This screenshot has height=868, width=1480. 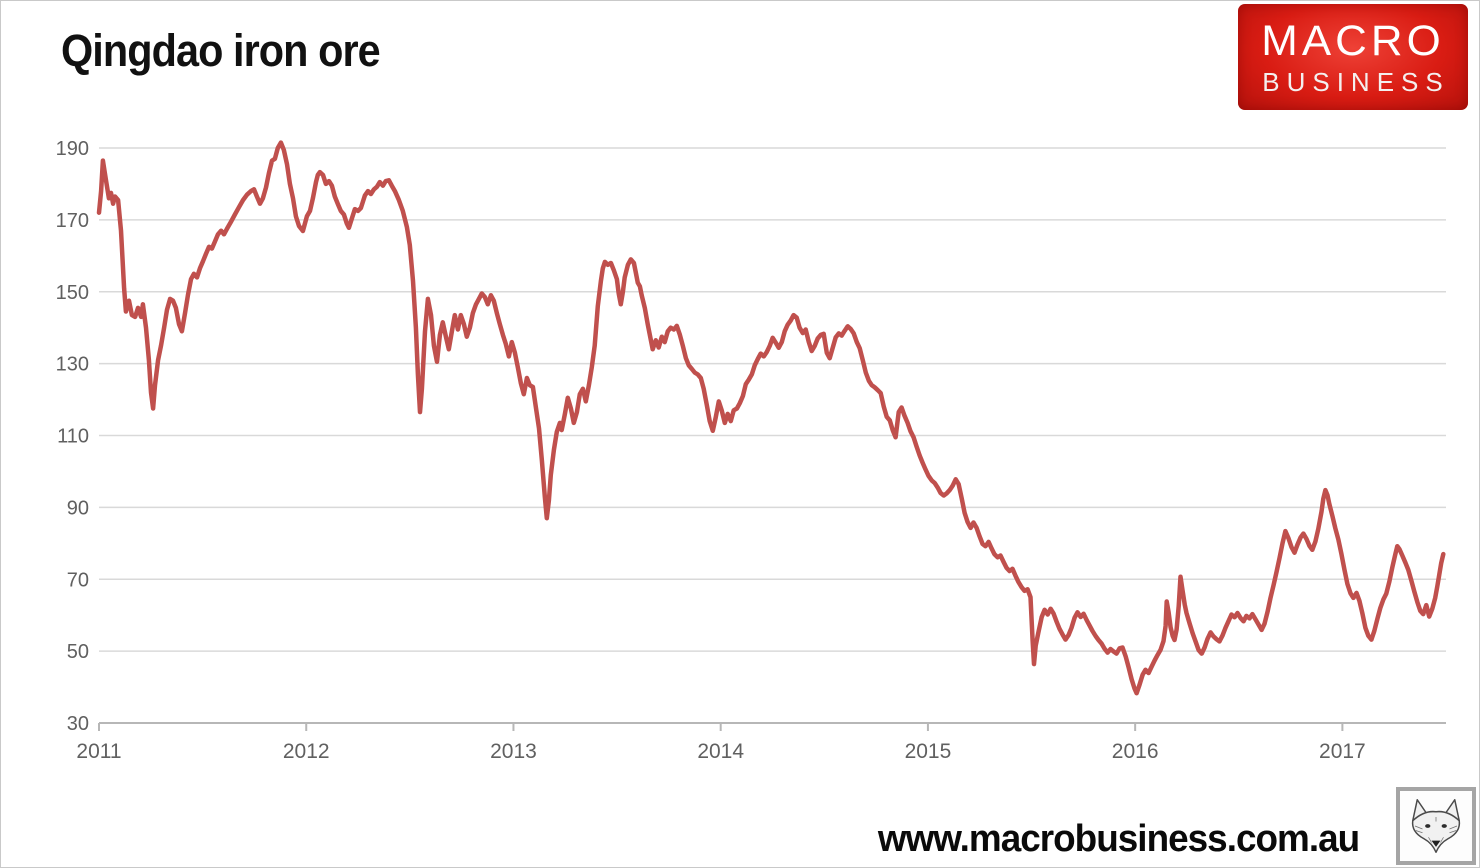 I want to click on y-axis-tick-label: 70, so click(x=78, y=580).